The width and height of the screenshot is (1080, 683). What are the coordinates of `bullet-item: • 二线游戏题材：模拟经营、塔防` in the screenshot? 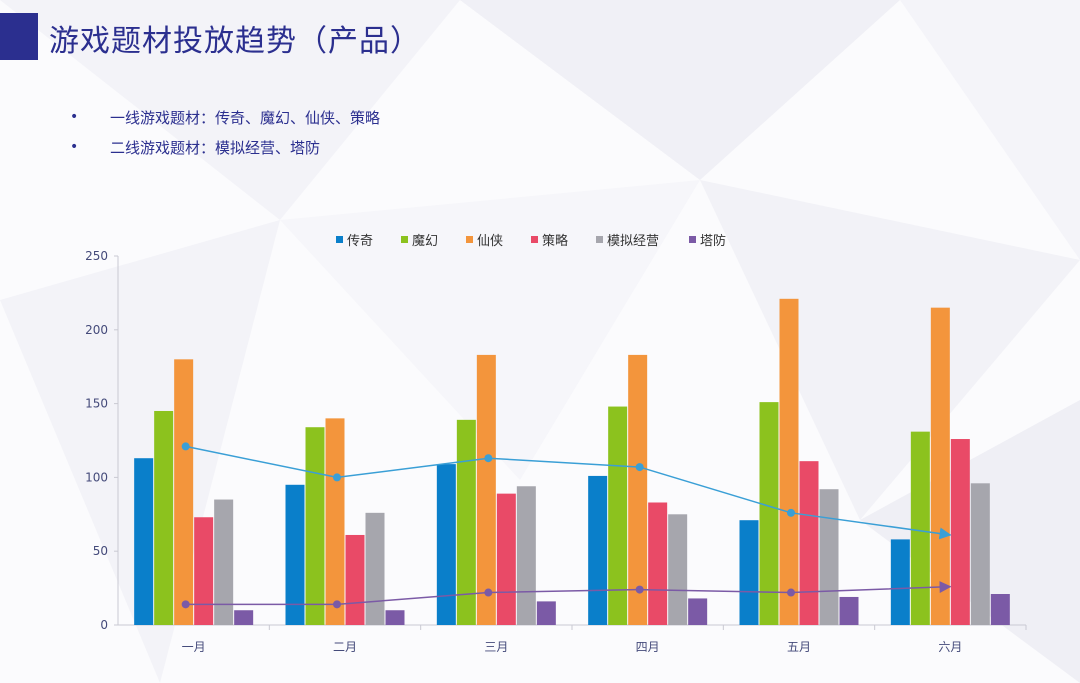 It's located at (225, 147).